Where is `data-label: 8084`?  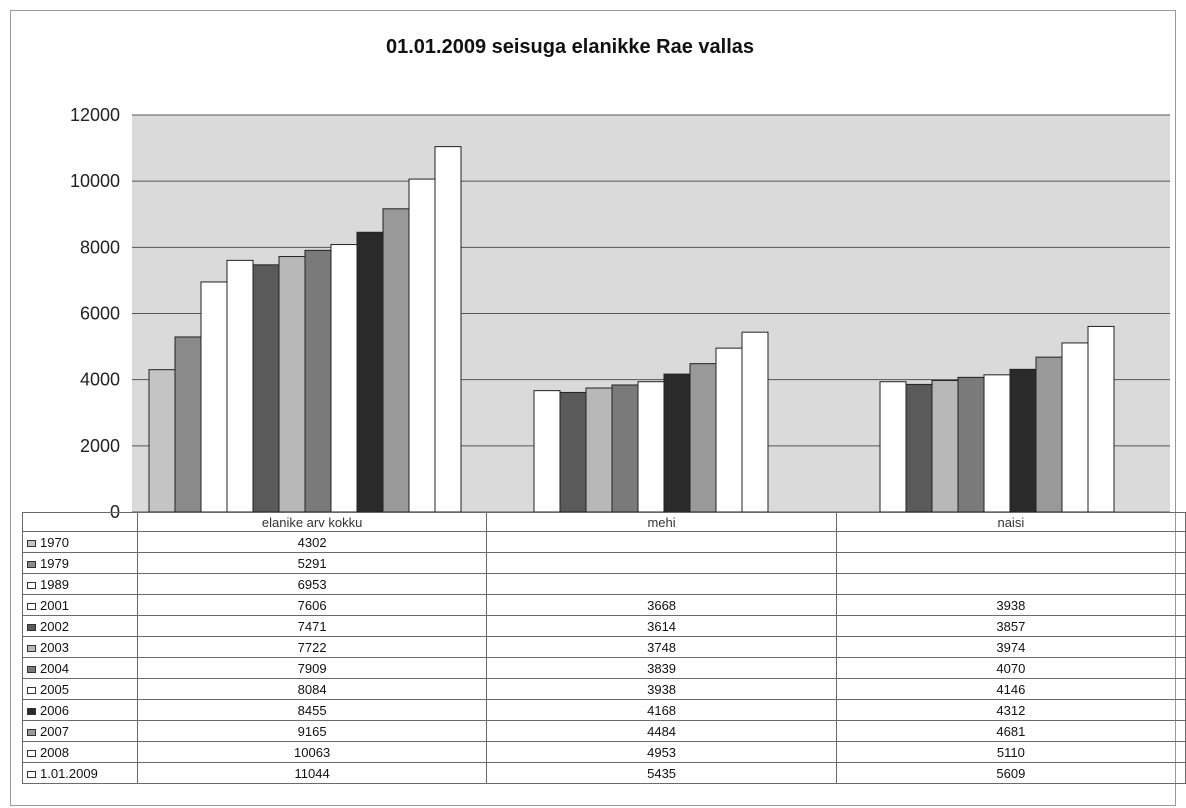 data-label: 8084 is located at coordinates (312, 689).